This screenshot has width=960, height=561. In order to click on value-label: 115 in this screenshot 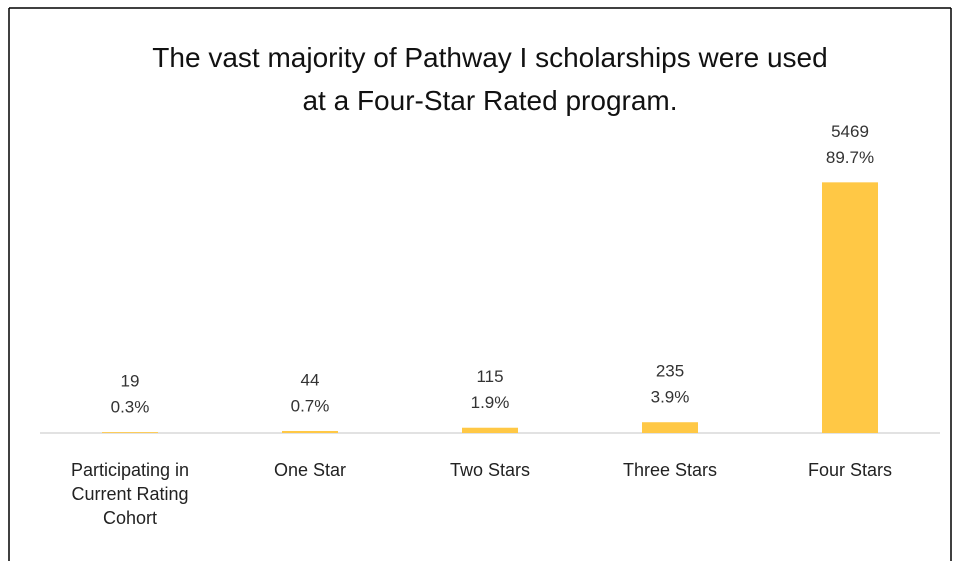, I will do `click(489, 376)`.